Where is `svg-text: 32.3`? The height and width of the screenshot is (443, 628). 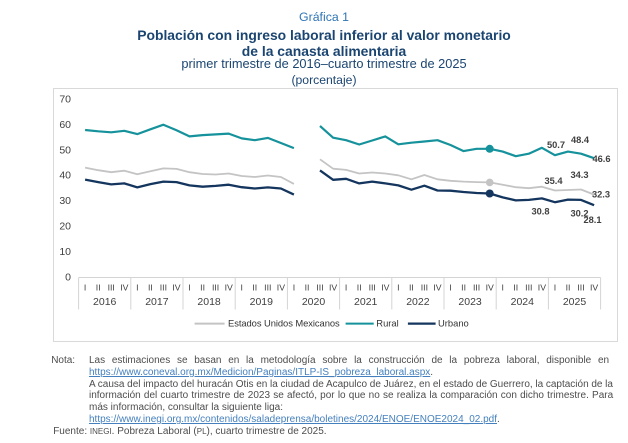 svg-text: 32.3 is located at coordinates (601, 194).